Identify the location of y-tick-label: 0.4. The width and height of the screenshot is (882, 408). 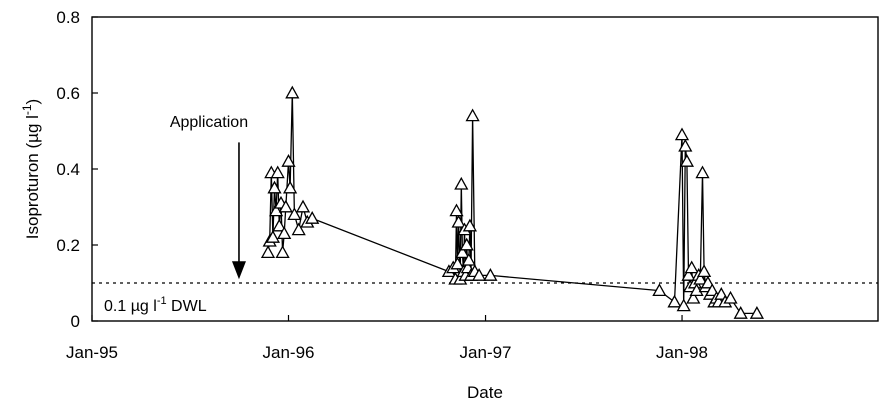
(68, 169).